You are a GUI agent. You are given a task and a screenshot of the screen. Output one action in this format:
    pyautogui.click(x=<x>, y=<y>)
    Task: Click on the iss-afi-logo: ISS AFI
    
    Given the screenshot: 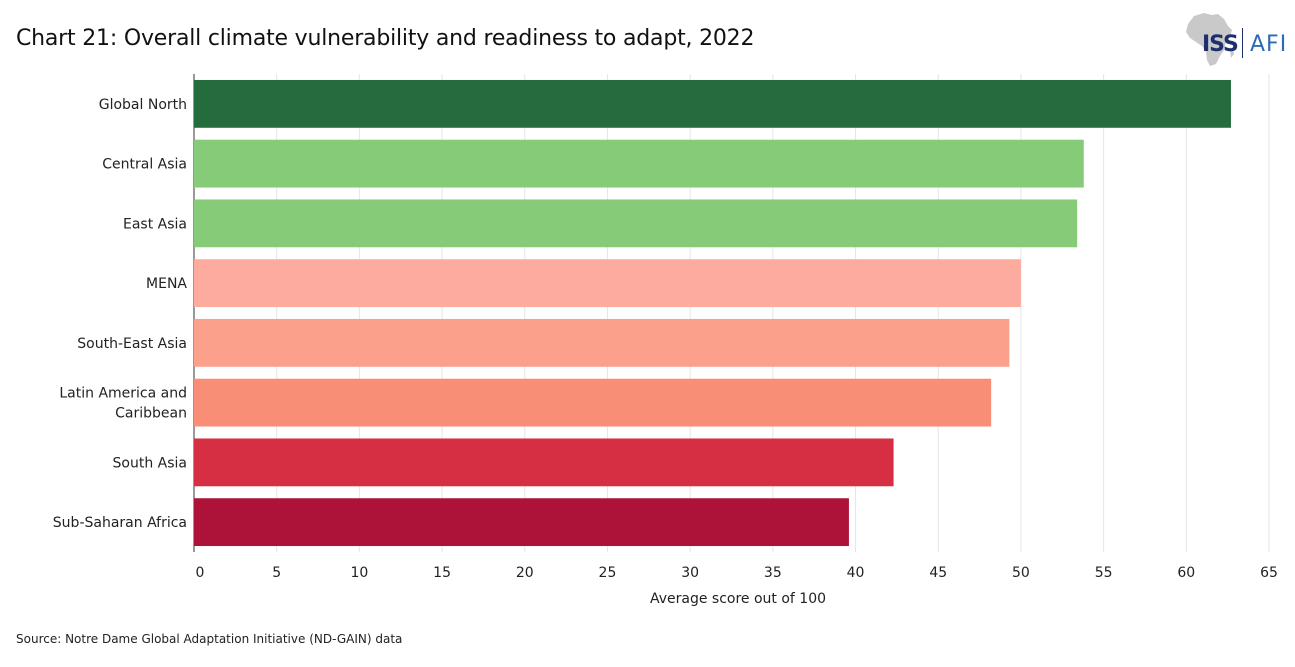 What is the action you would take?
    pyautogui.click(x=1234, y=41)
    